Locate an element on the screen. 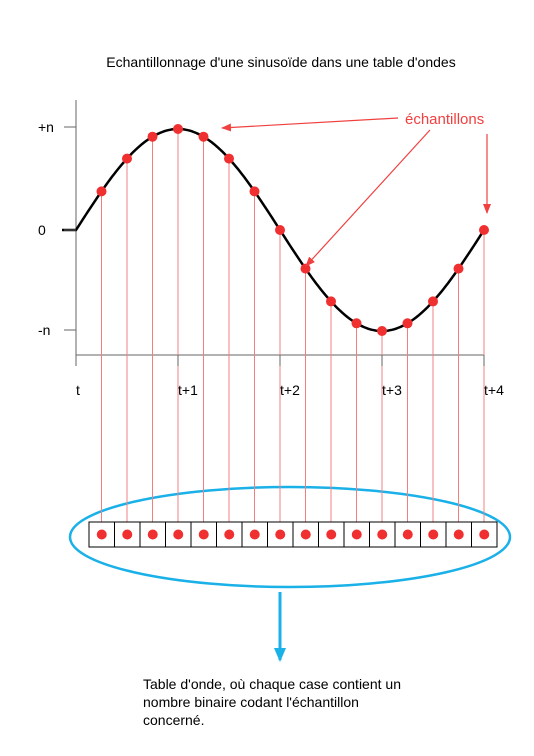 The image size is (534, 756). x-tick-label: t+2 is located at coordinates (290, 390).